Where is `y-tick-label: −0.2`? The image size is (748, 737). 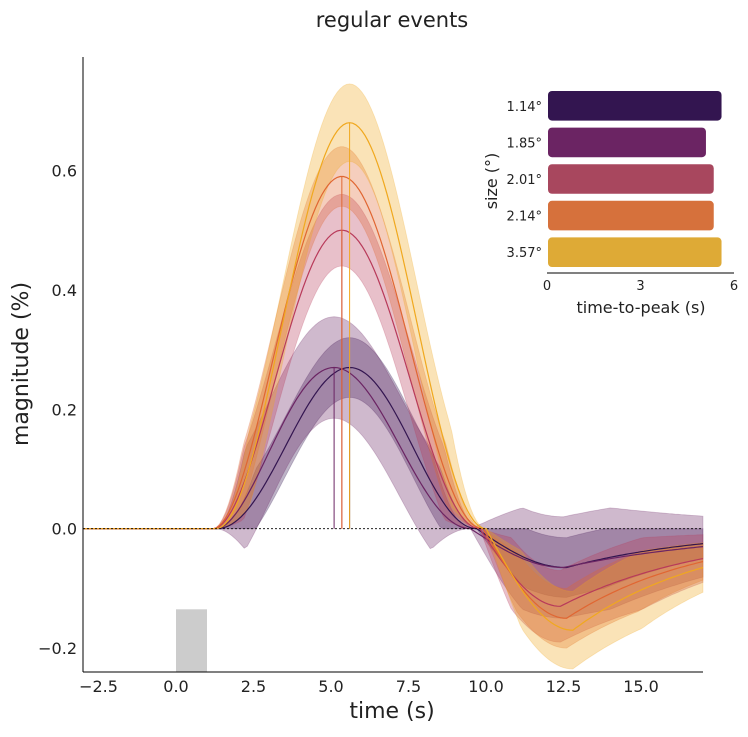 y-tick-label: −0.2 is located at coordinates (57, 648).